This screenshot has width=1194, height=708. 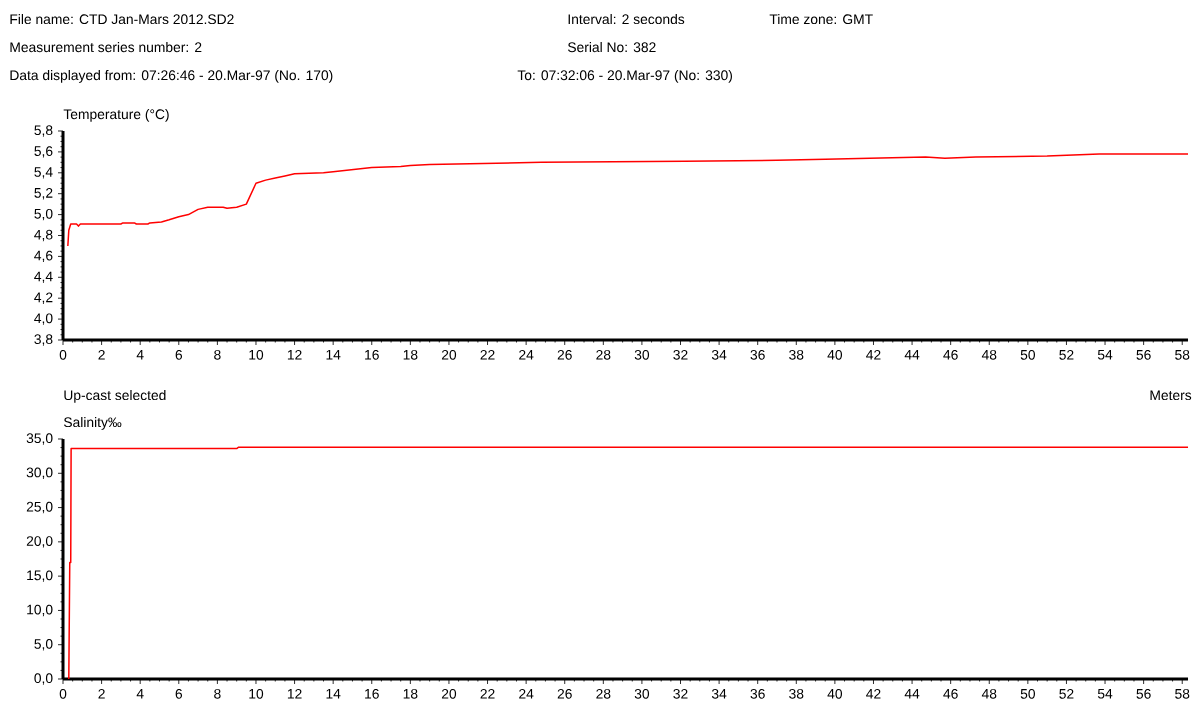 What do you see at coordinates (115, 396) in the screenshot?
I see `text: Up-cast selected` at bounding box center [115, 396].